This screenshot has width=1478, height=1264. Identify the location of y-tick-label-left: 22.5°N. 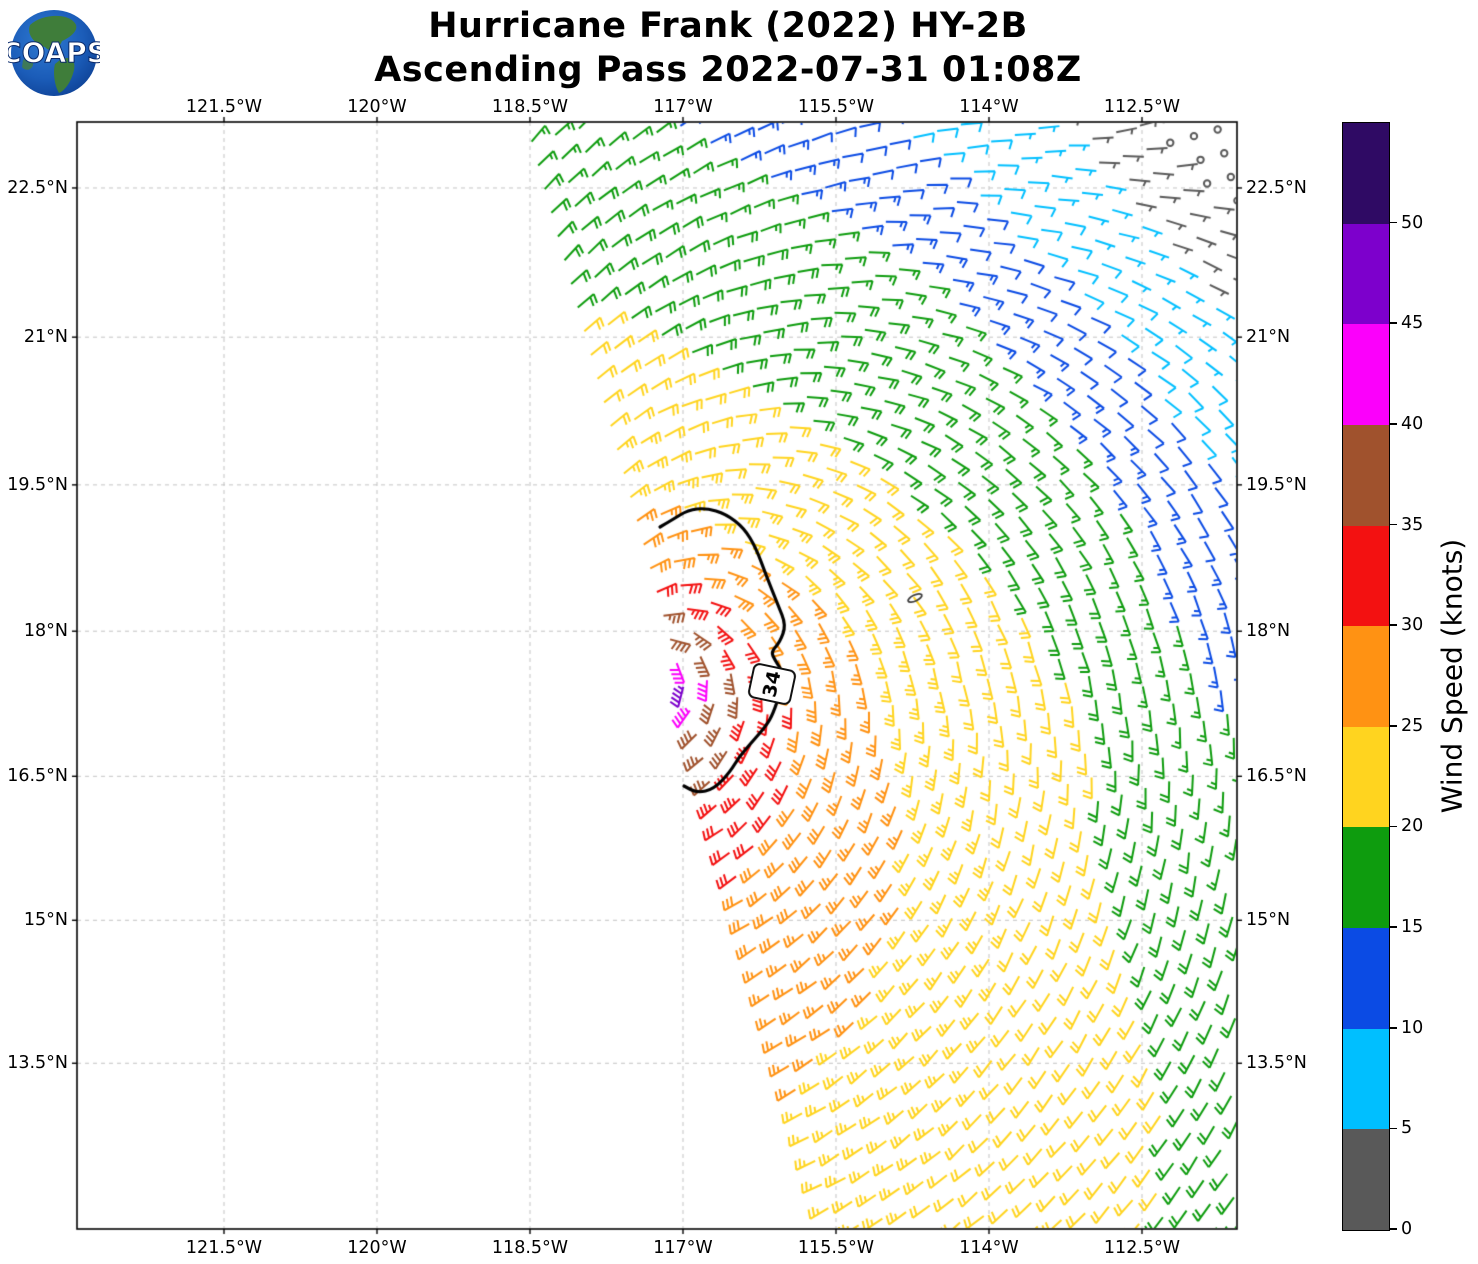
(37, 187).